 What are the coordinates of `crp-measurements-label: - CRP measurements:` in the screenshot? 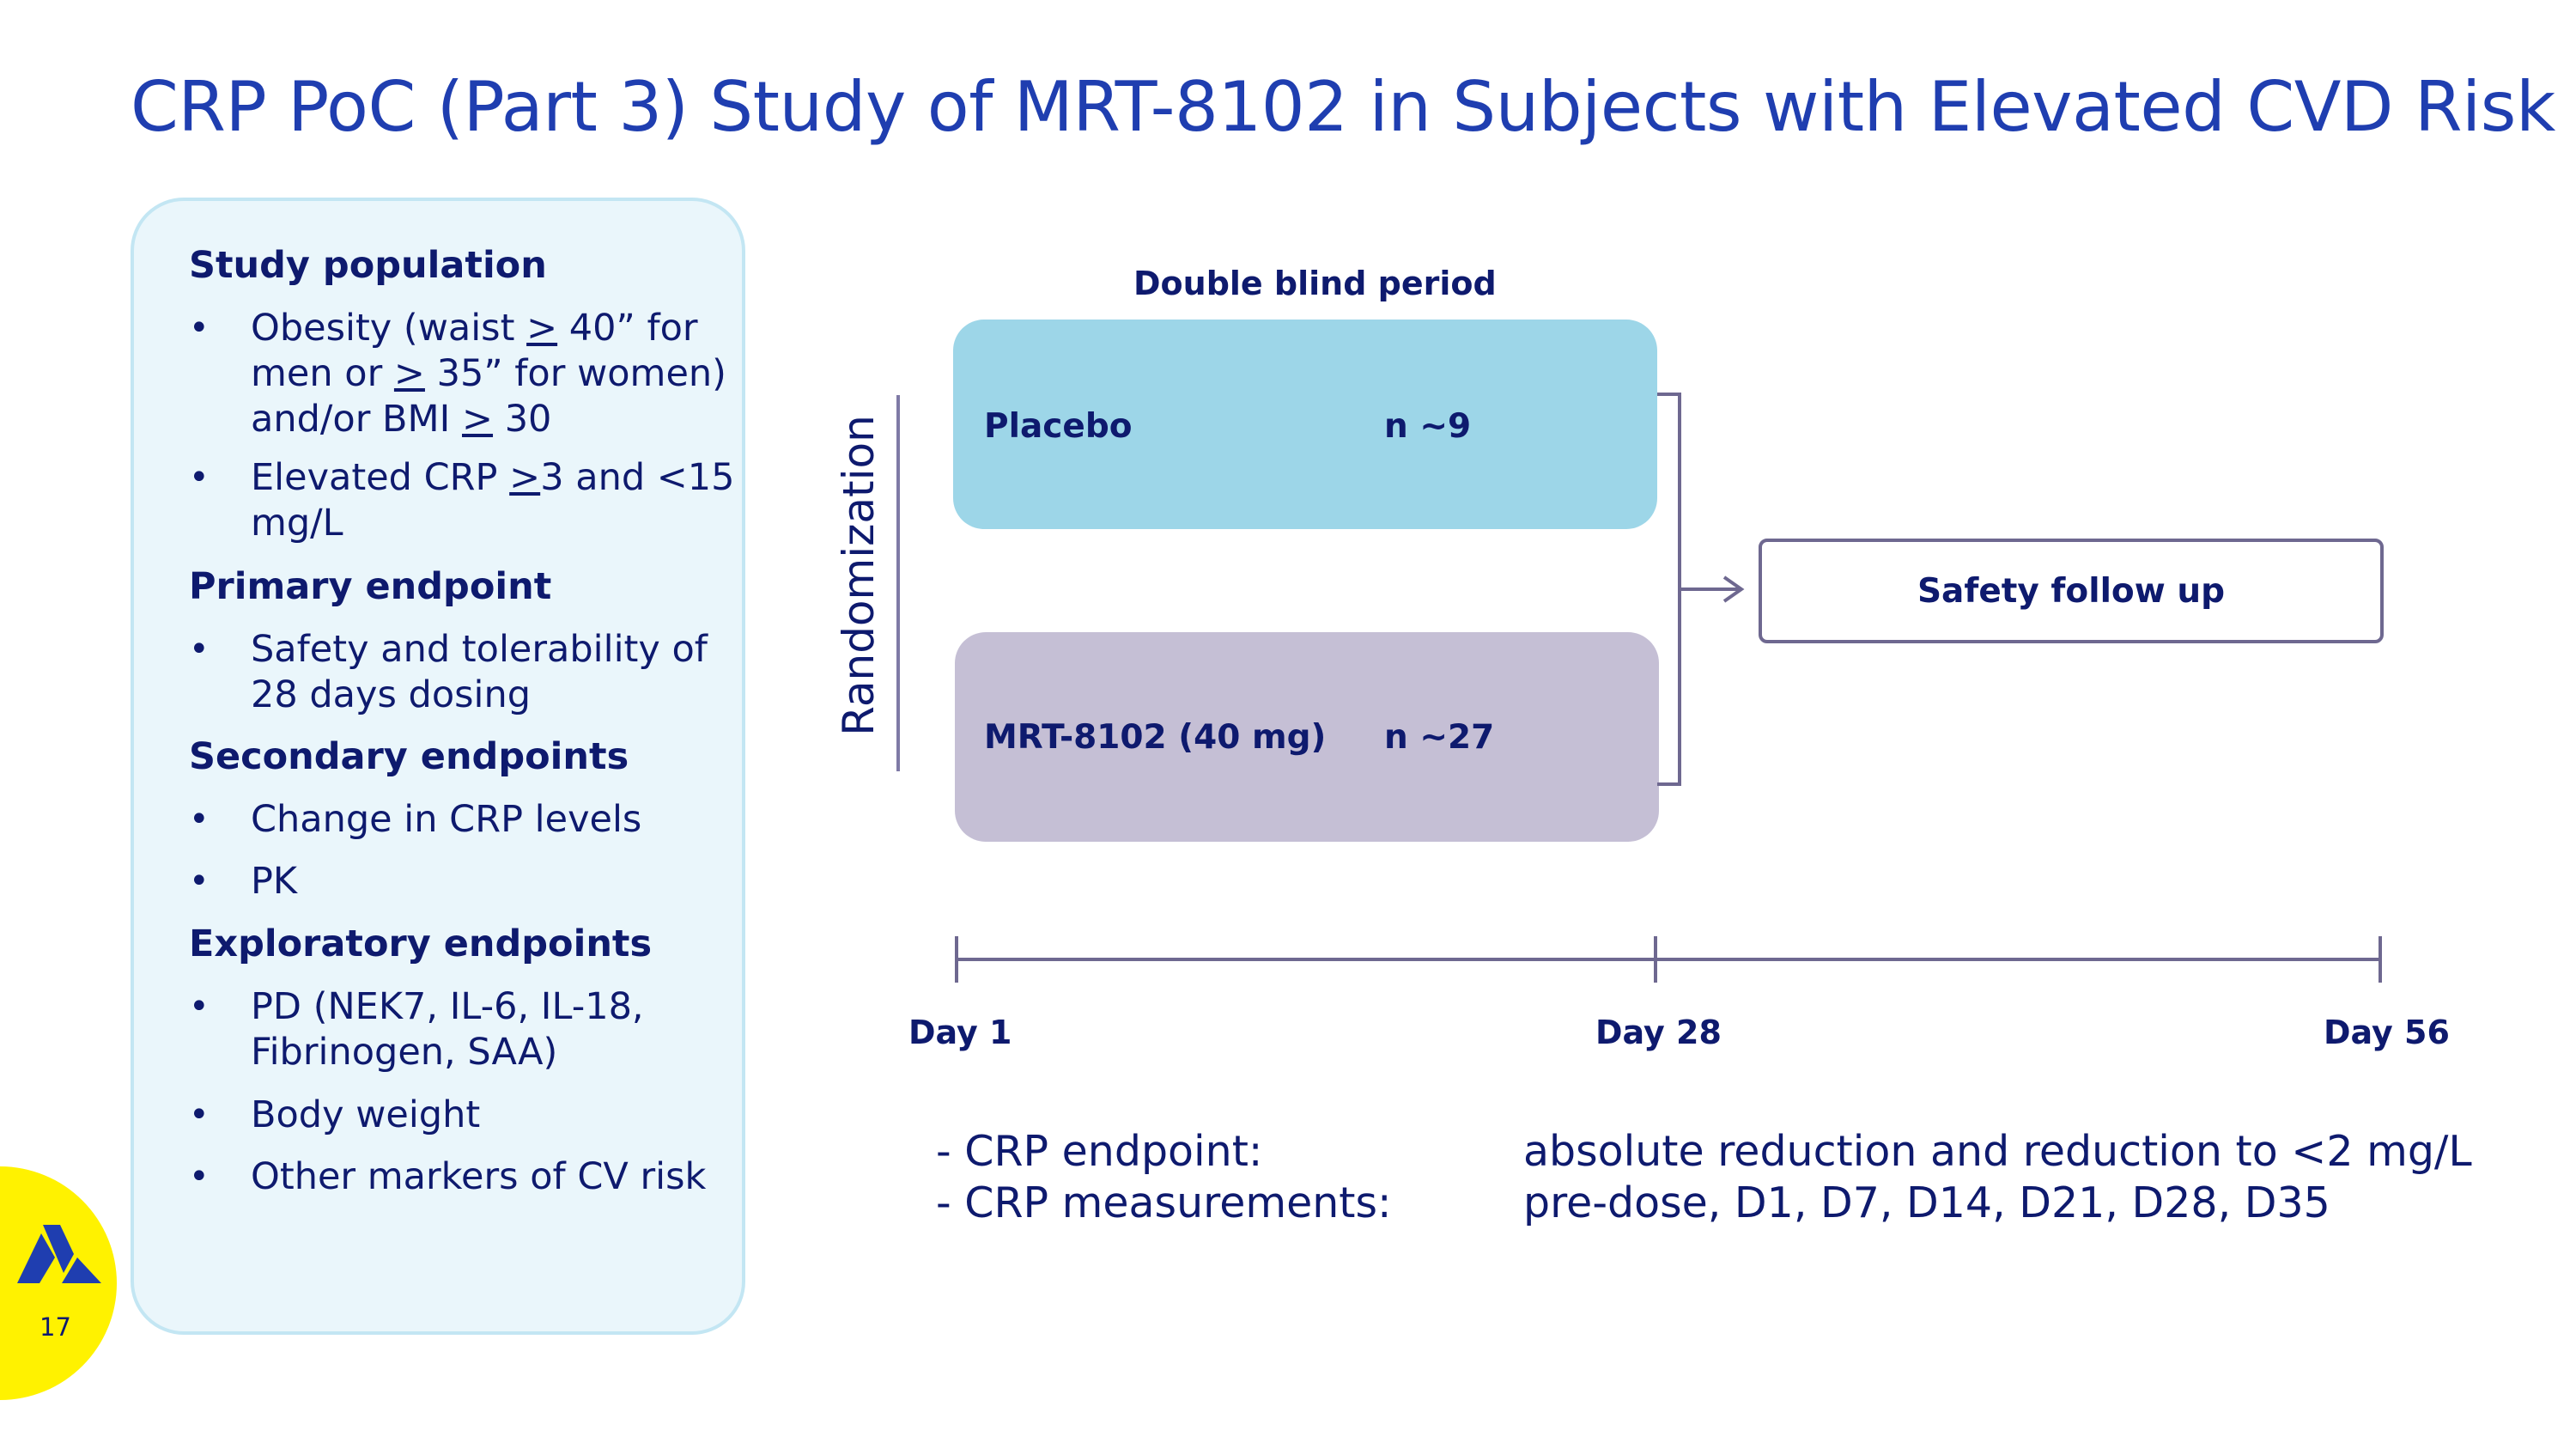 It's located at (1164, 1202).